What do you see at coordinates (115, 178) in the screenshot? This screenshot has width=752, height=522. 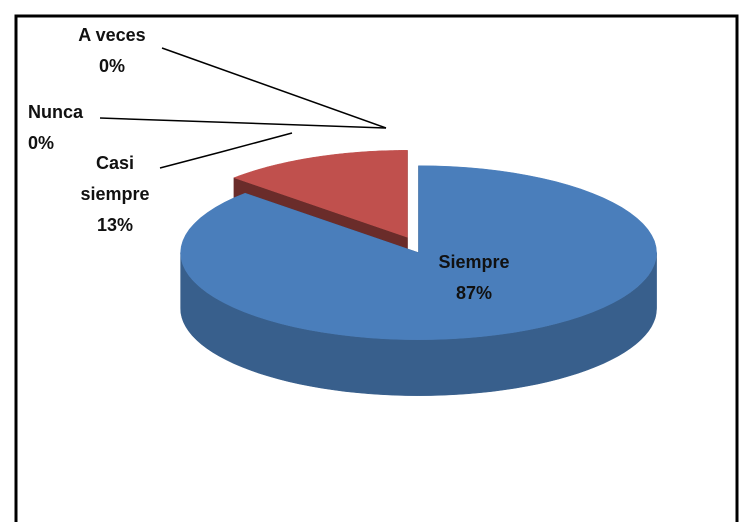 I see `category-name: Casi siempre` at bounding box center [115, 178].